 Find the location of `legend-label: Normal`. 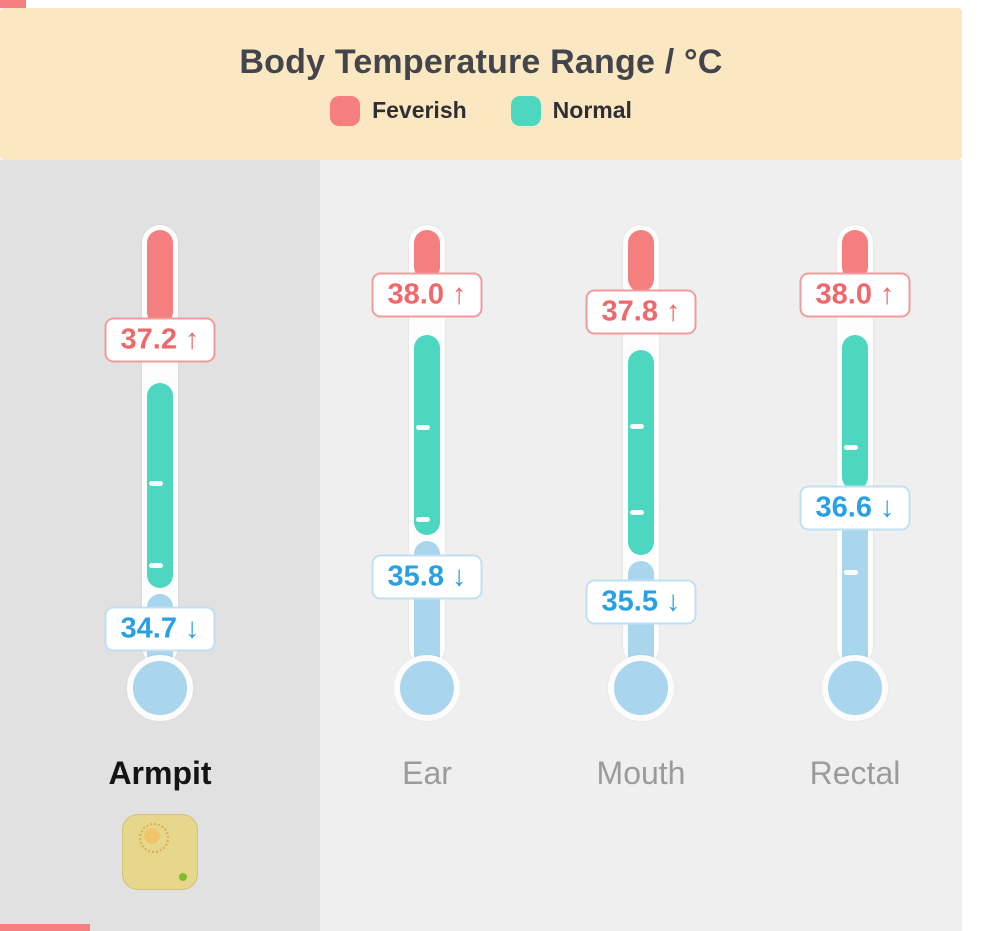

legend-label: Normal is located at coordinates (592, 110).